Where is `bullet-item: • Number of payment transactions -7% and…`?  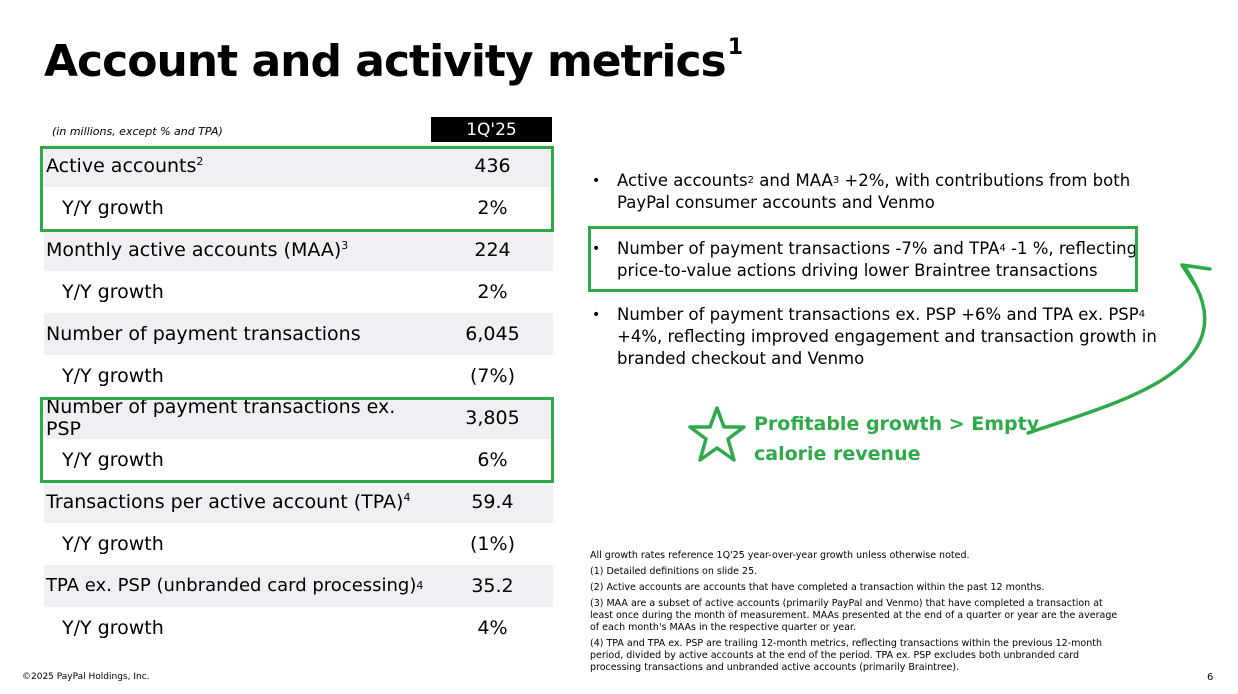 bullet-item: • Number of payment transactions -7% and… is located at coordinates (877, 260).